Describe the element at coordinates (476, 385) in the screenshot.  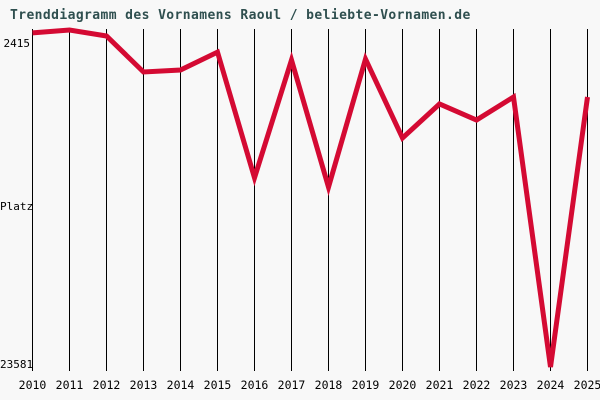
I see `x-tick-label-2022: 2022` at that location.